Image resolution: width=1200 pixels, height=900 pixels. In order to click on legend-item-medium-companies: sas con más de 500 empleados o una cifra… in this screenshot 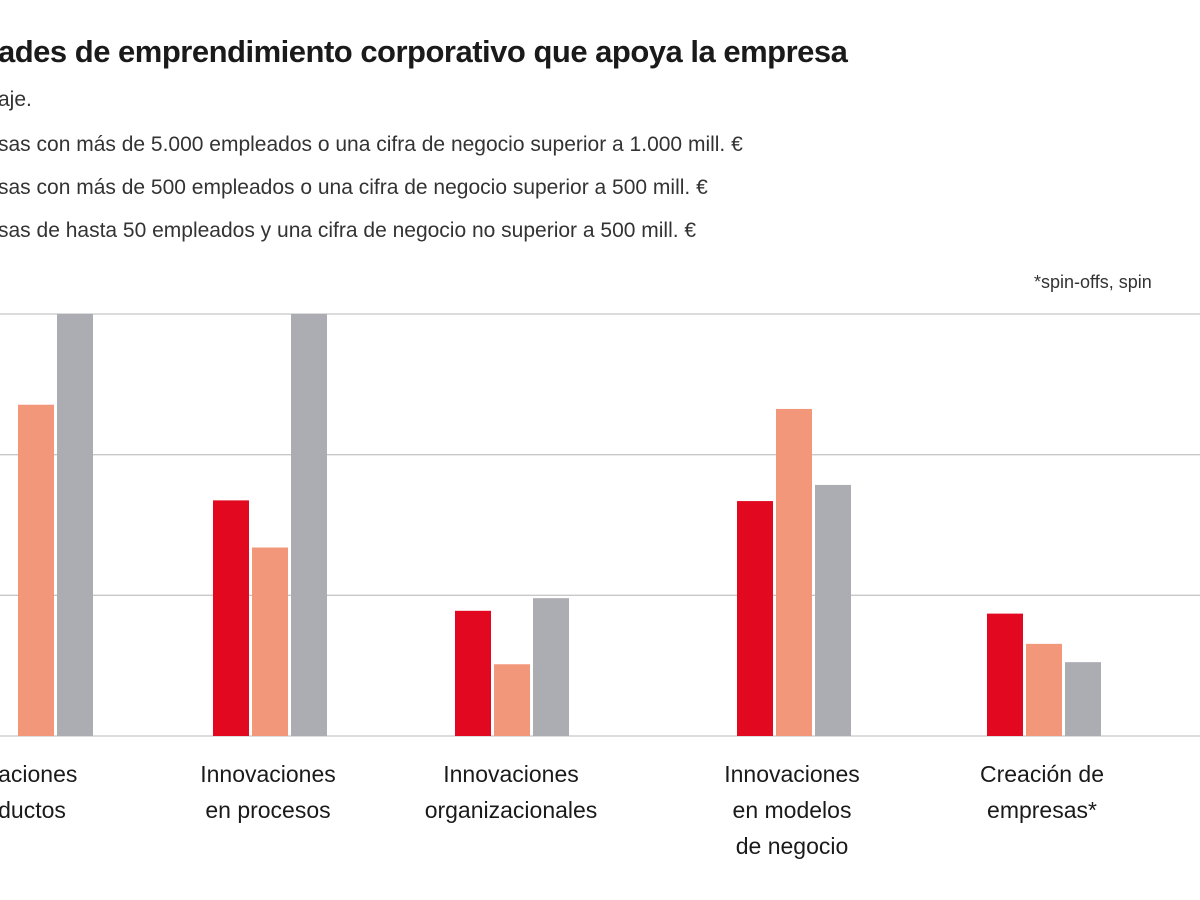, I will do `click(354, 187)`.